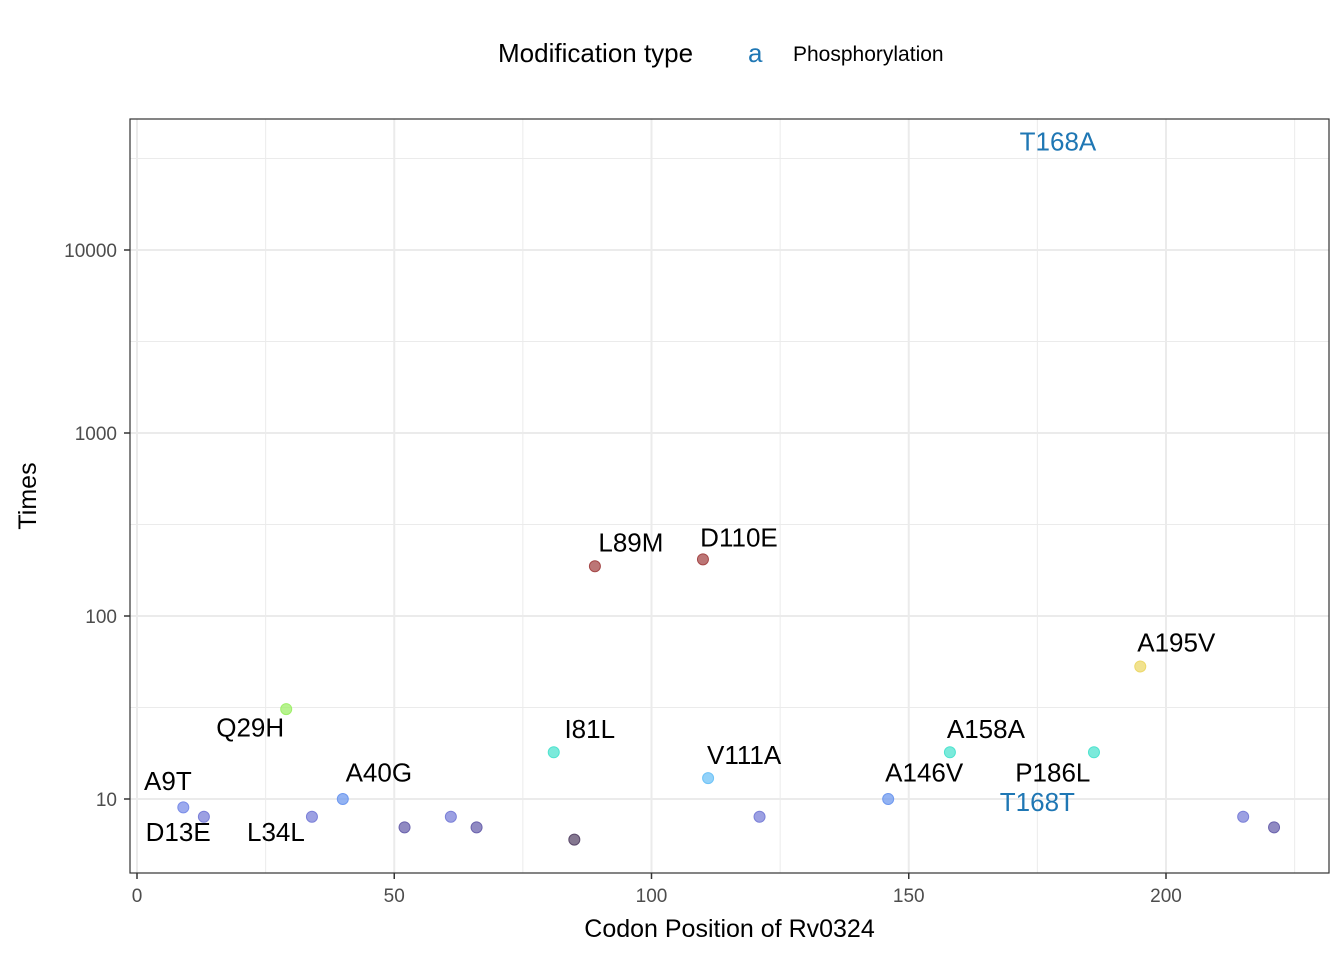 This screenshot has height=960, width=1344. Describe the element at coordinates (90, 251) in the screenshot. I see `y-tick-label: 10000` at that location.